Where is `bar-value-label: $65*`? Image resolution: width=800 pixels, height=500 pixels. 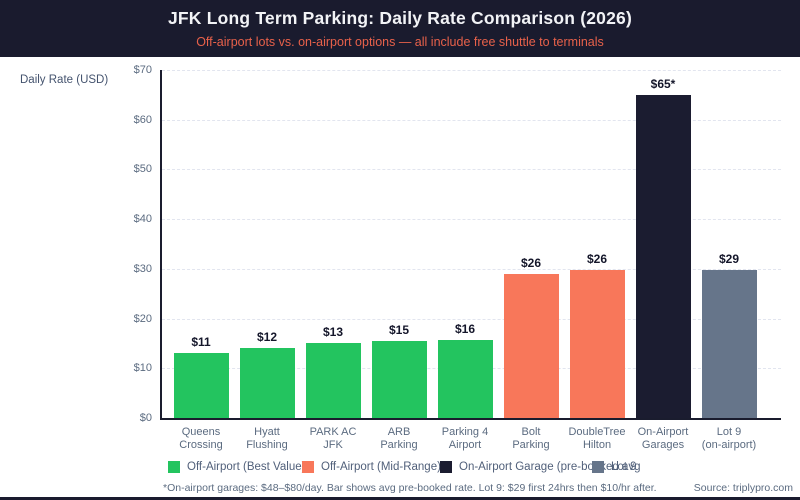
bar-value-label: $65* is located at coordinates (663, 83).